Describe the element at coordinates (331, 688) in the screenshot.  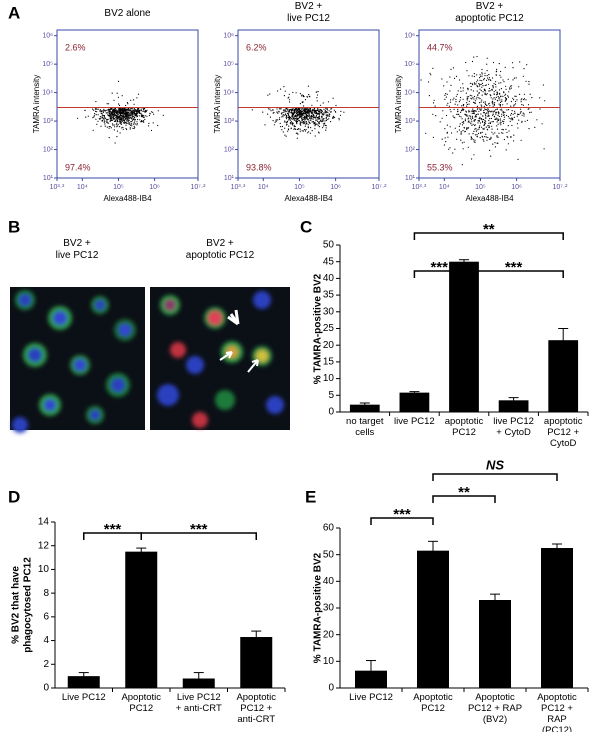
I see `y-tick-label: 0` at that location.